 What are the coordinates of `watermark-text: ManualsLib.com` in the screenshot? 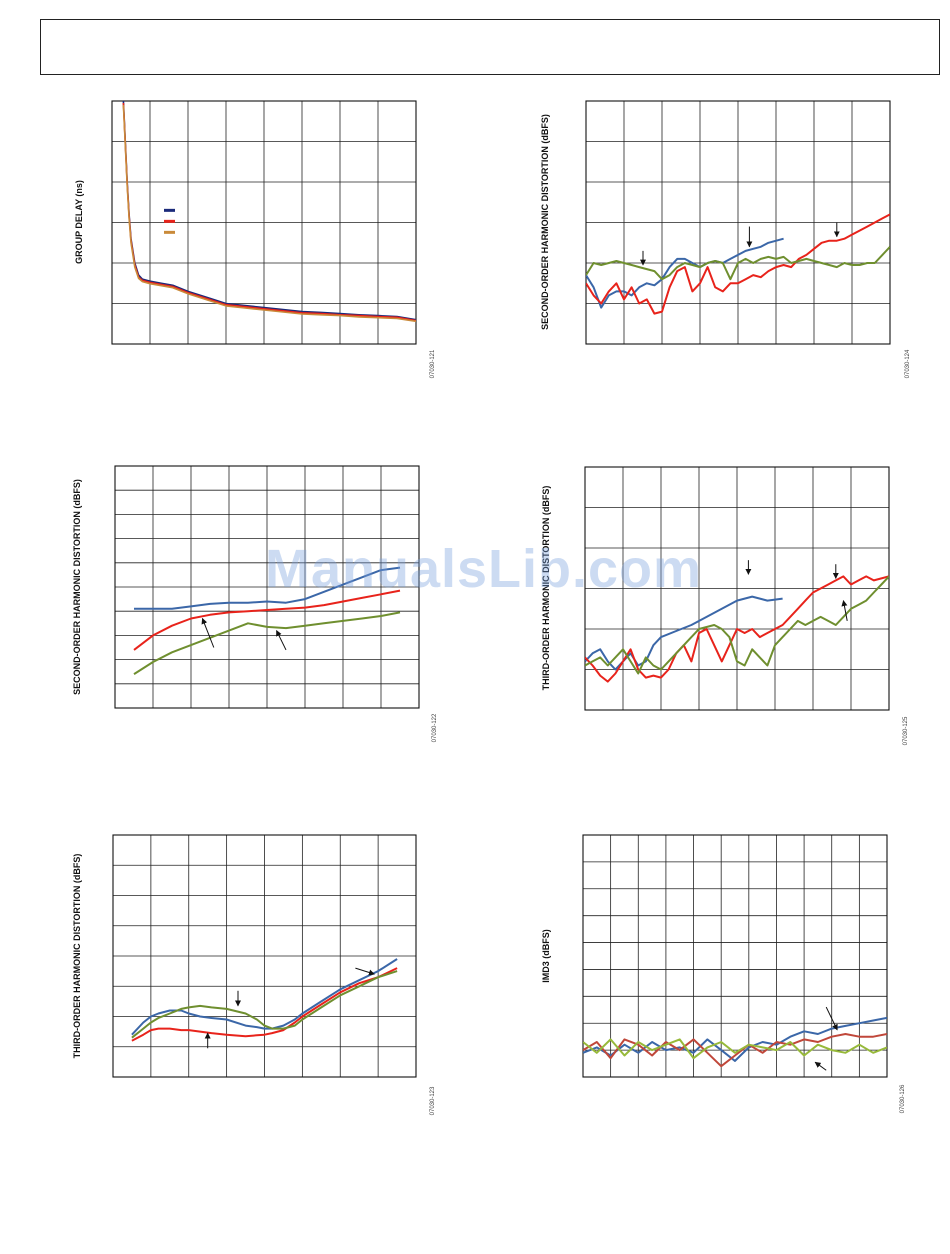 It's located at (484, 569).